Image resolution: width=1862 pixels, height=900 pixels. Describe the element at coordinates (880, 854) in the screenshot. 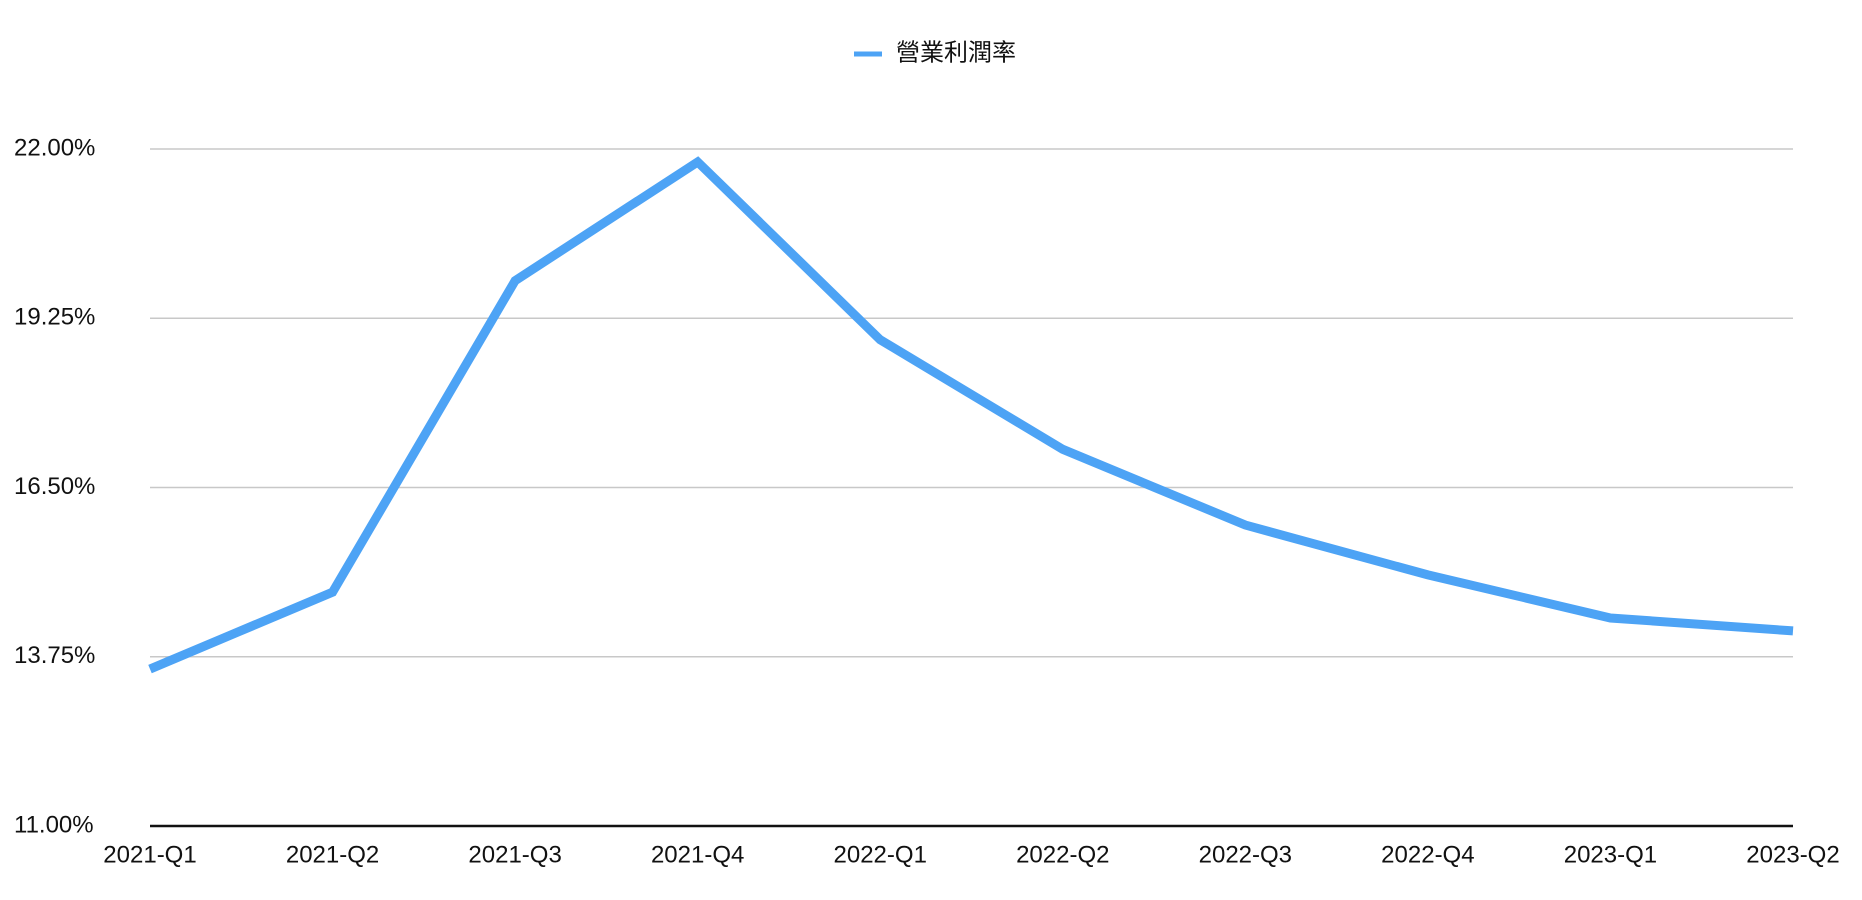

I see `x-tick-label: 2022-Q1` at that location.